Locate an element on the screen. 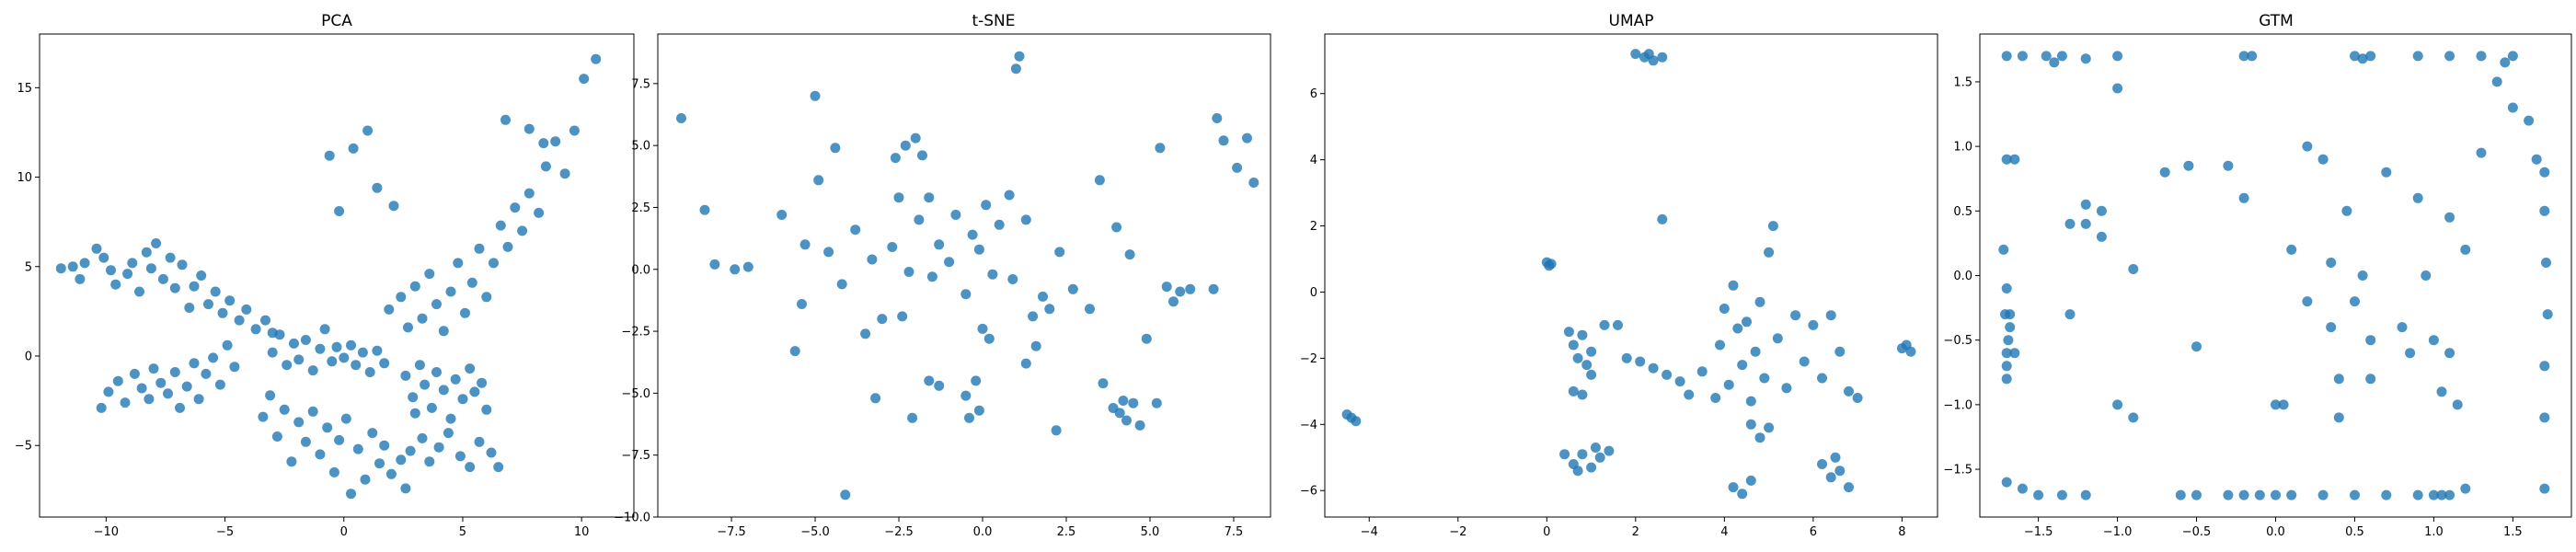 The image size is (2576, 552). gtm-y-tick-label-1: −1.0 is located at coordinates (1957, 405).